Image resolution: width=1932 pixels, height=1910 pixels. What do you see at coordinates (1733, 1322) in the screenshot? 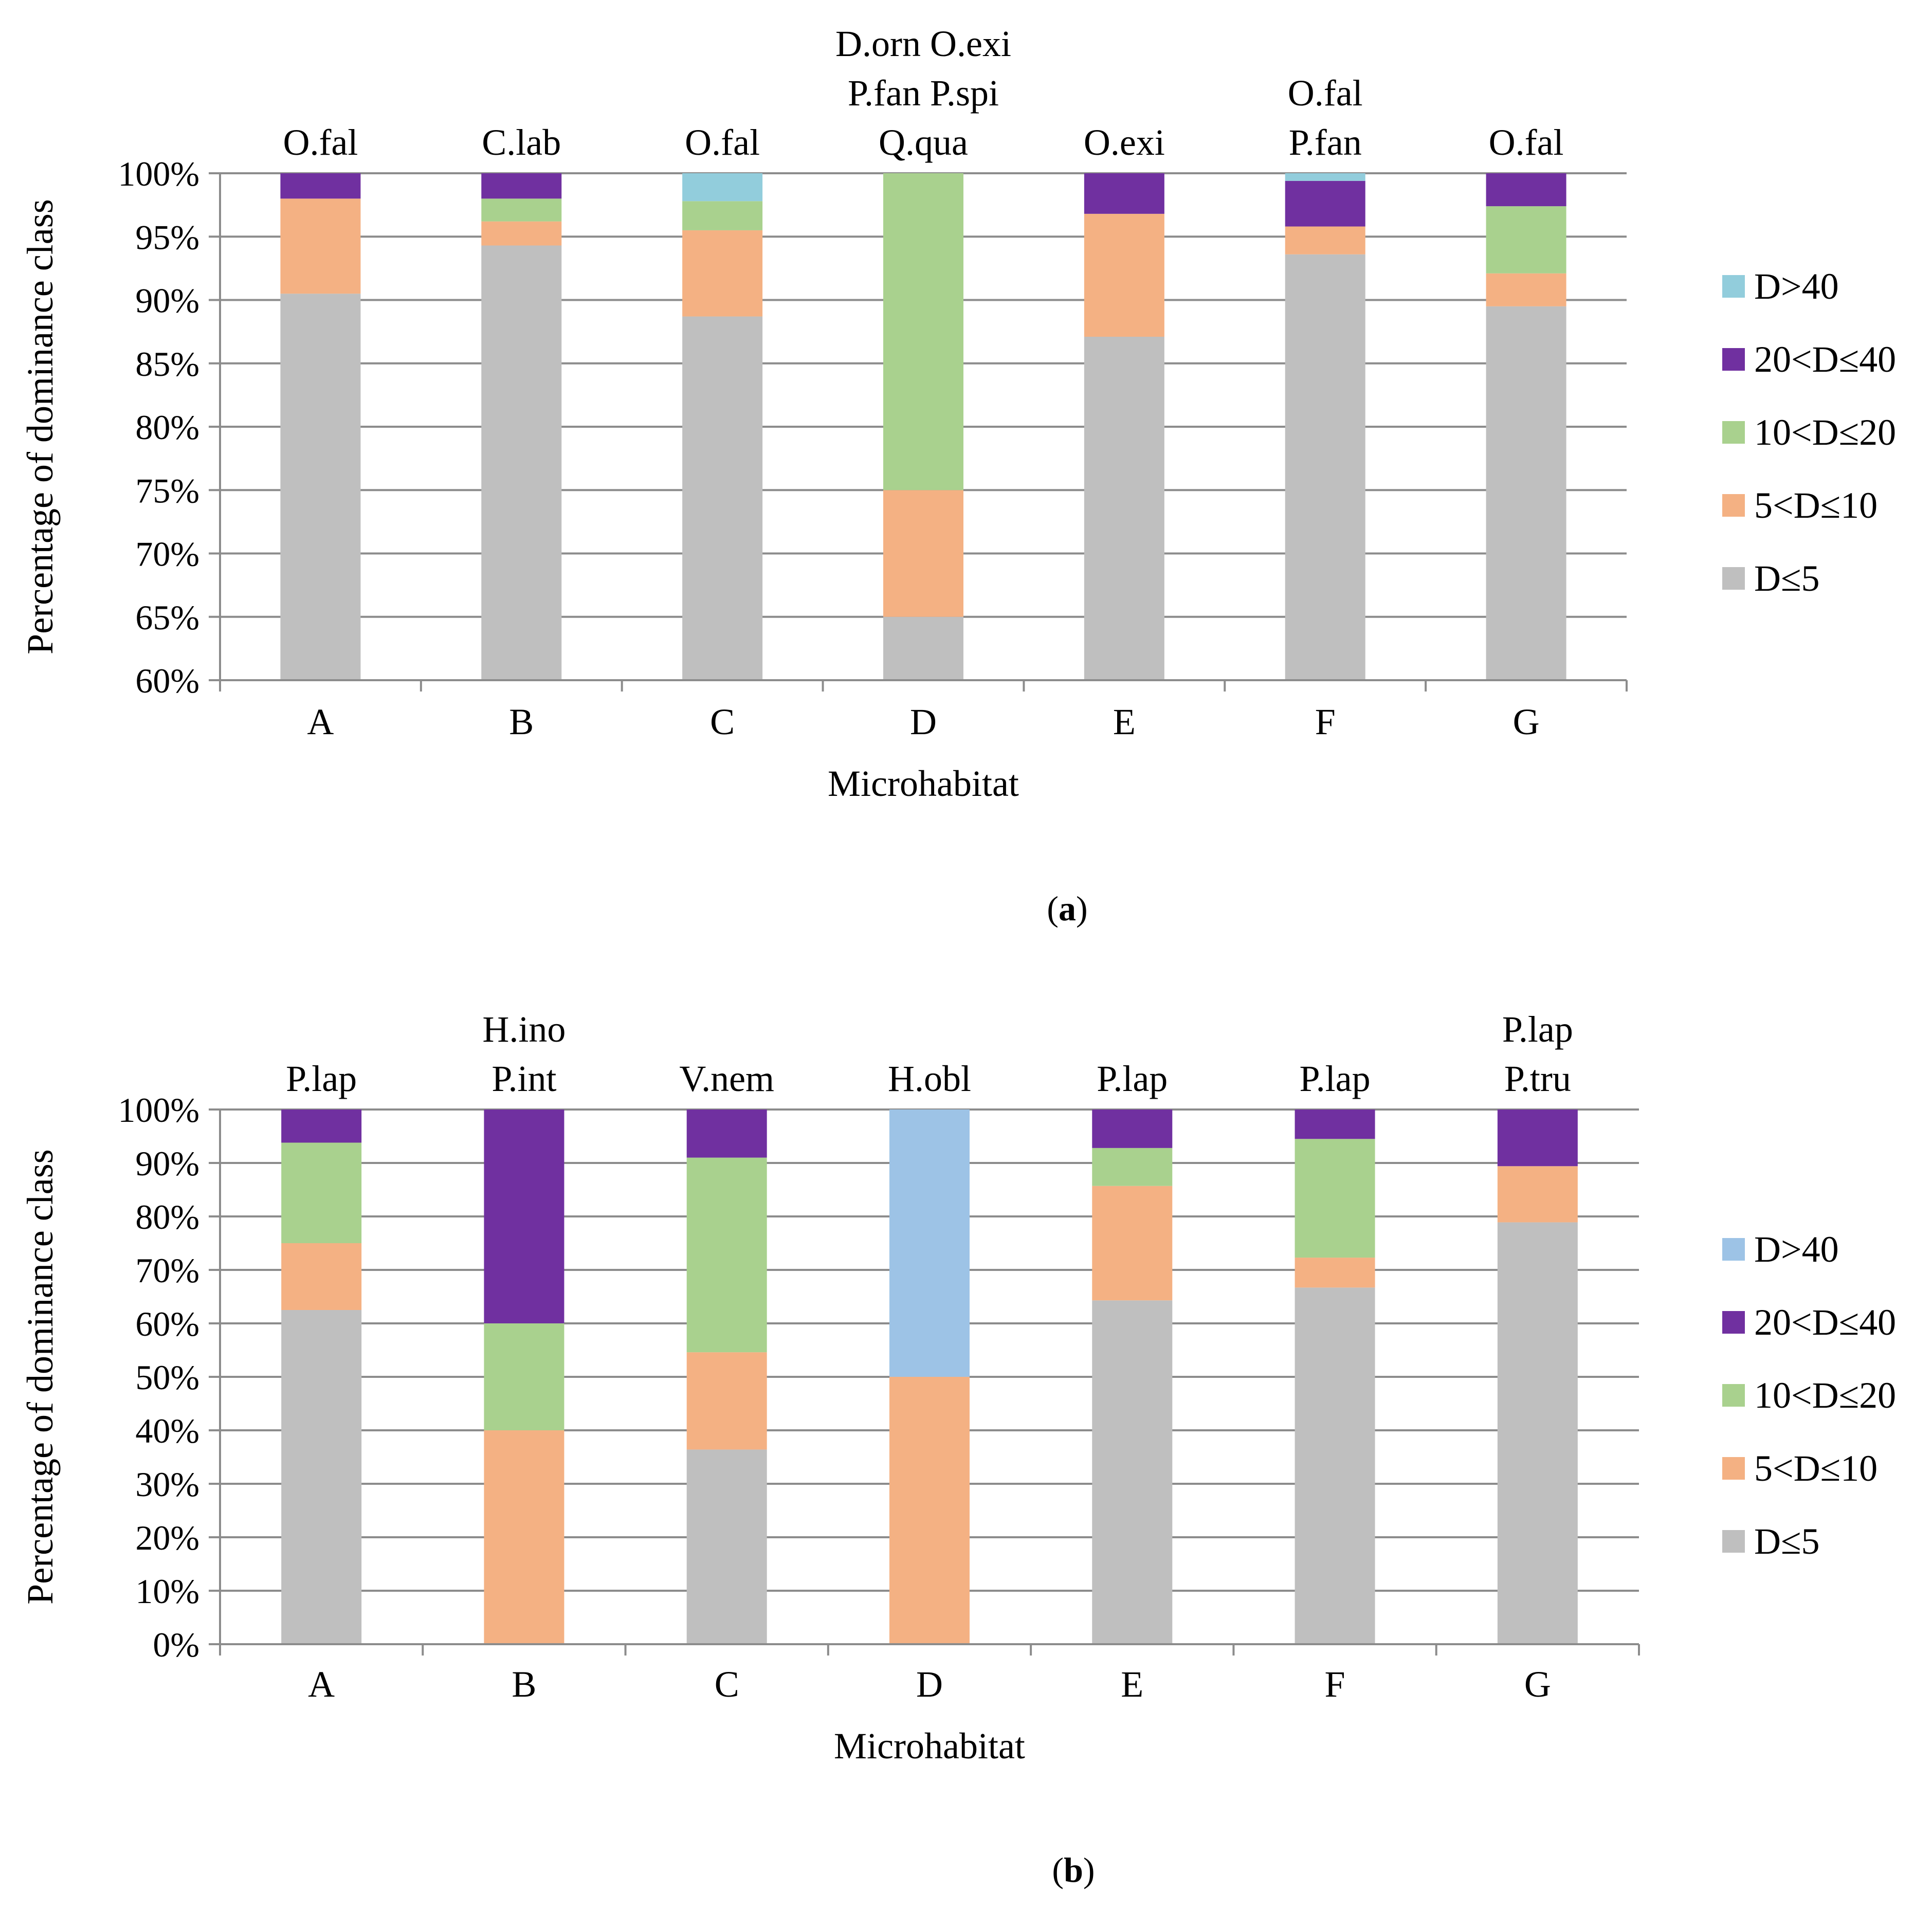
I see `panel-b-legend-swatch-20<D≤40` at bounding box center [1733, 1322].